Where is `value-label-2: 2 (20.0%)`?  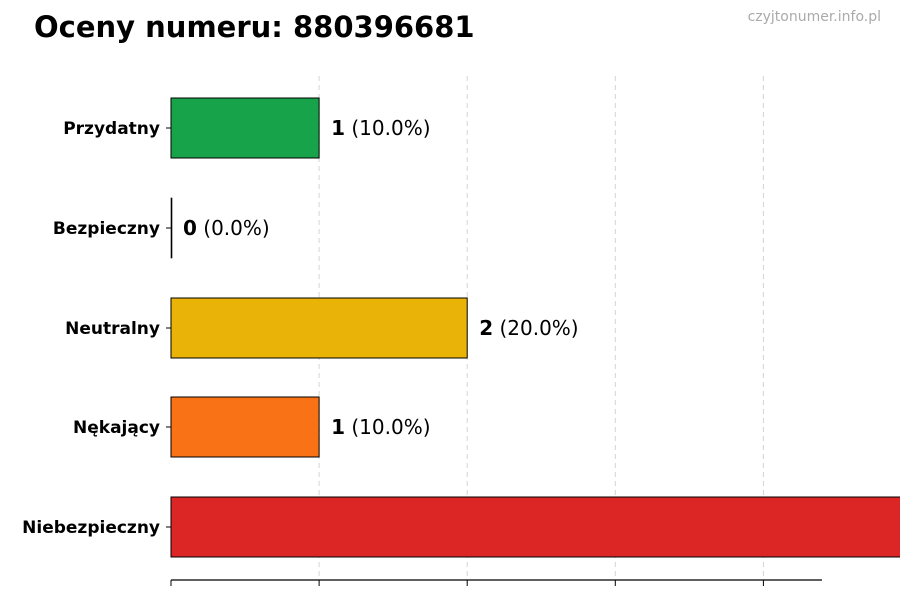
value-label-2: 2 (20.0%) is located at coordinates (528, 328).